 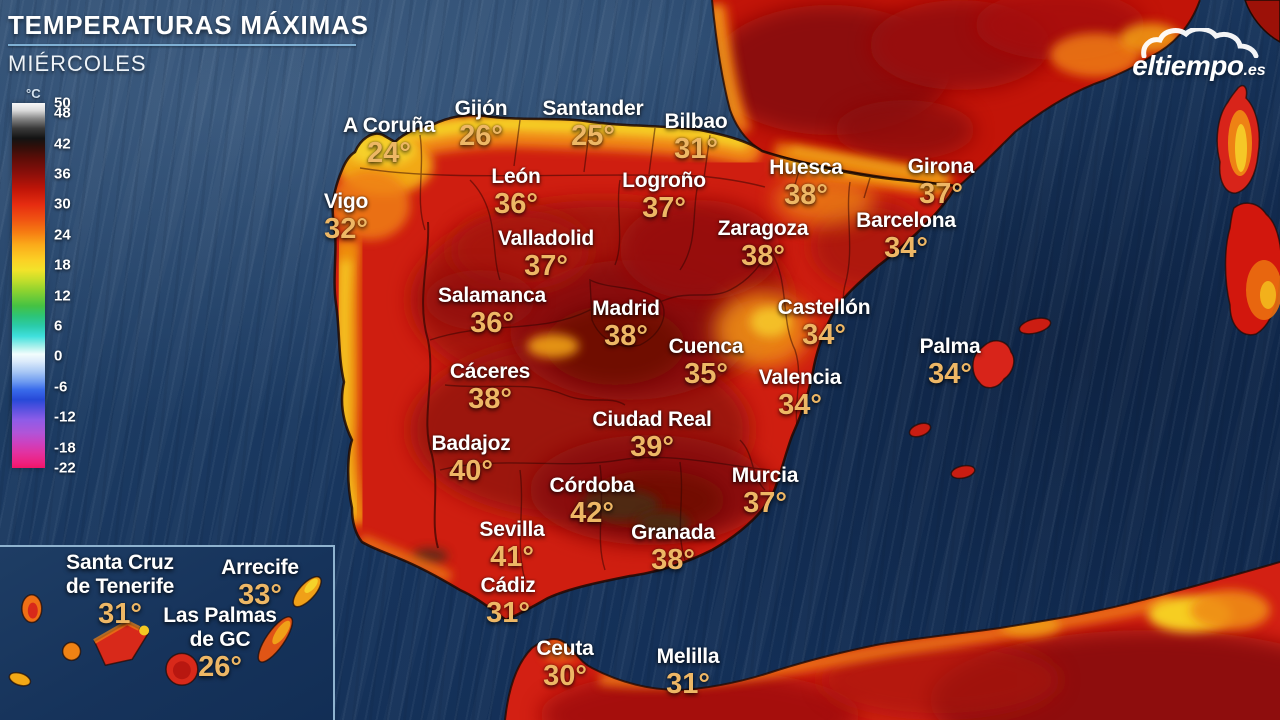 I want to click on legend-tick: 24, so click(x=62, y=235).